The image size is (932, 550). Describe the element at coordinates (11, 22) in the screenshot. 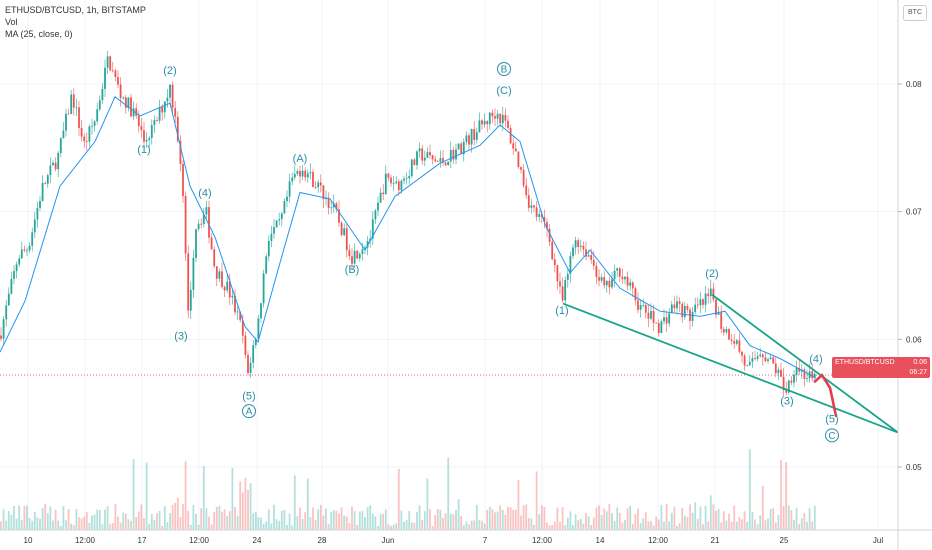

I see `volume-indicator-label: Vol` at that location.